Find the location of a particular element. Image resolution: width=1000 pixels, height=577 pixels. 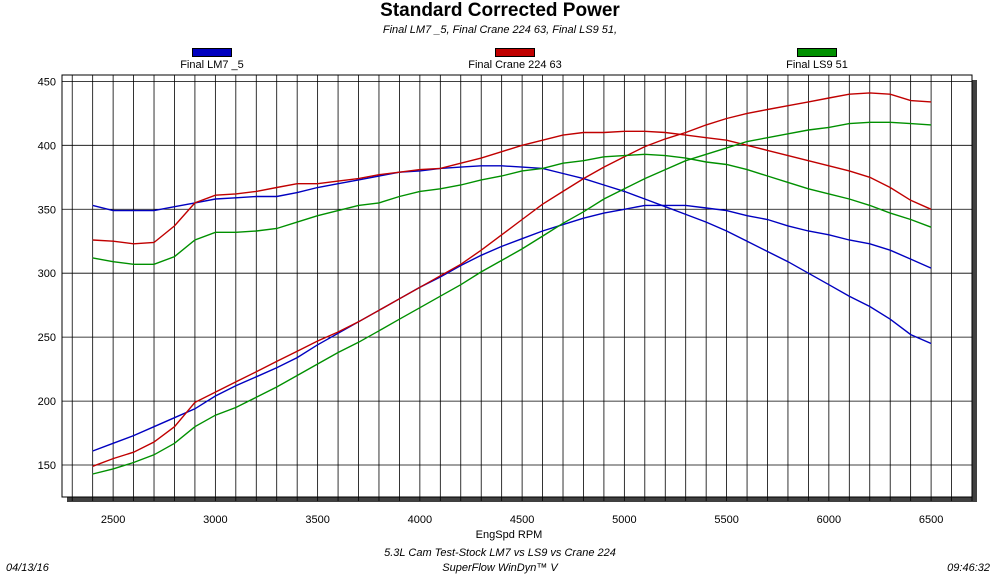

footer-time: 09:46:32 is located at coordinates (968, 568).